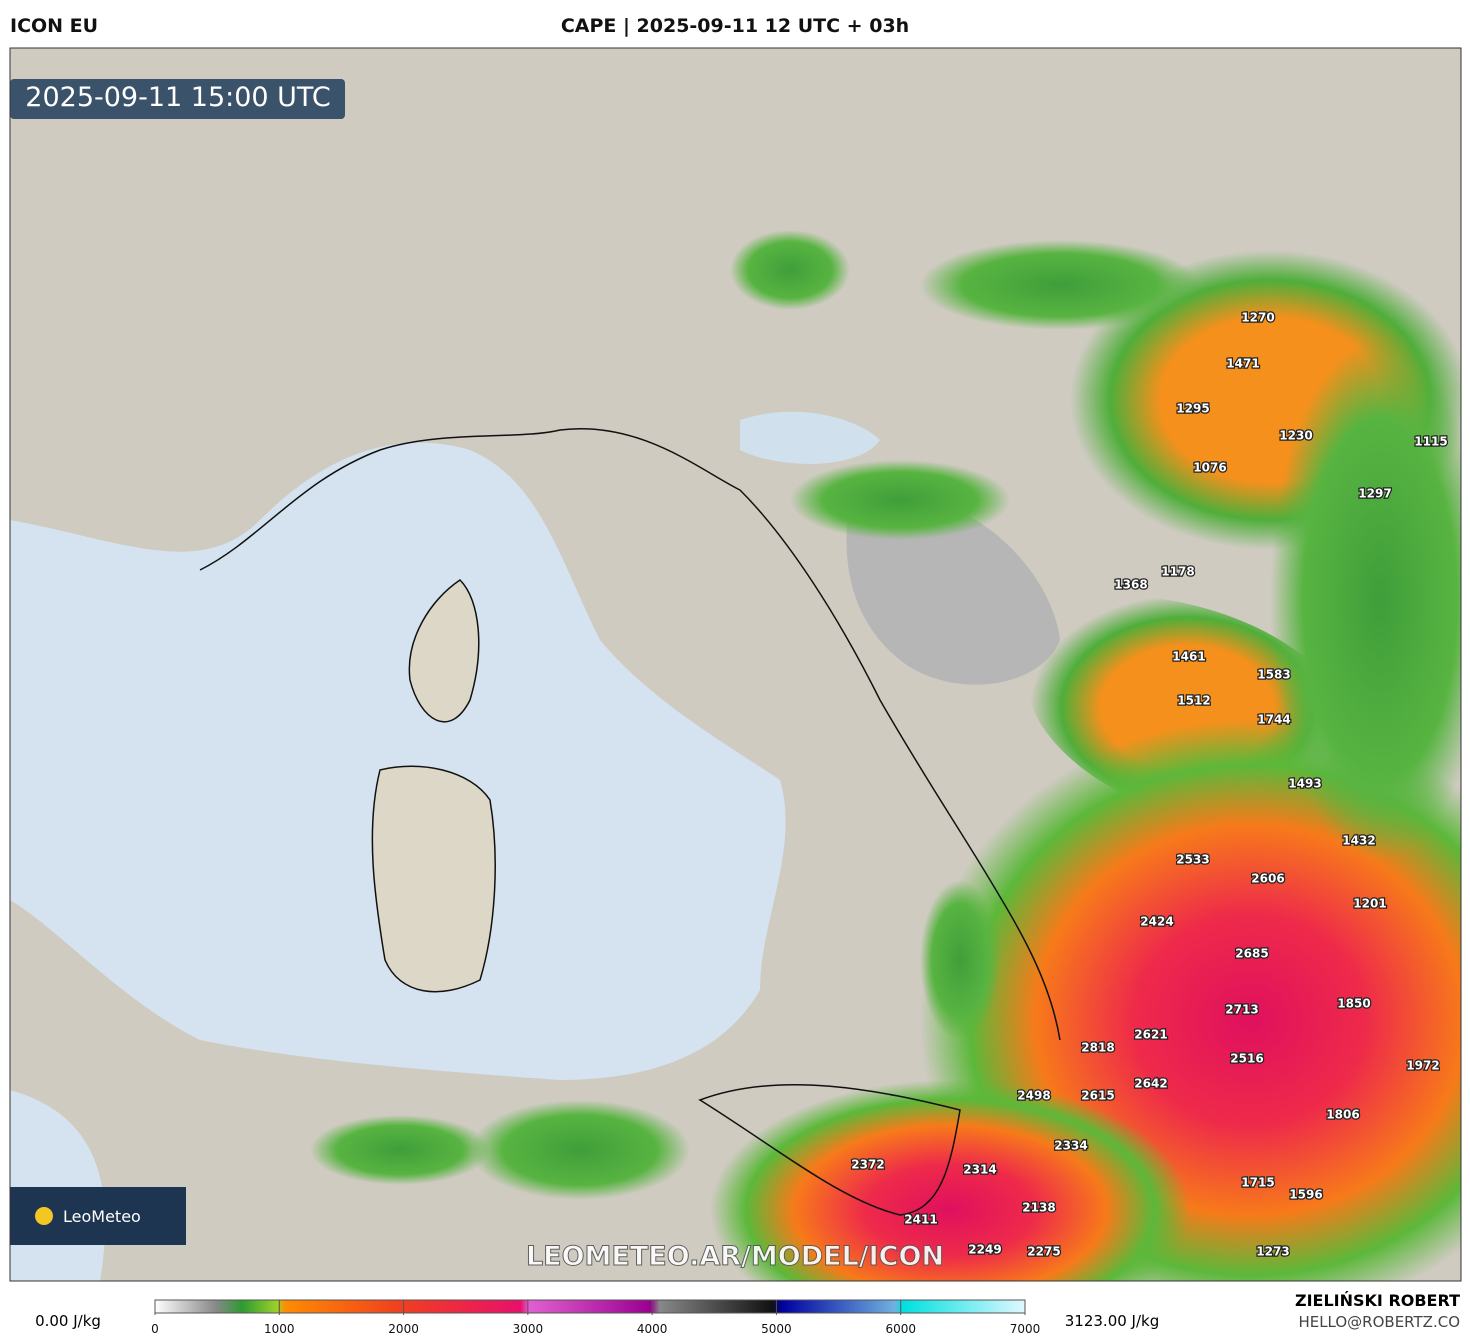 This screenshot has width=1470, height=1337. Describe the element at coordinates (1369, 904) in the screenshot. I see `cape-label: 1201` at that location.